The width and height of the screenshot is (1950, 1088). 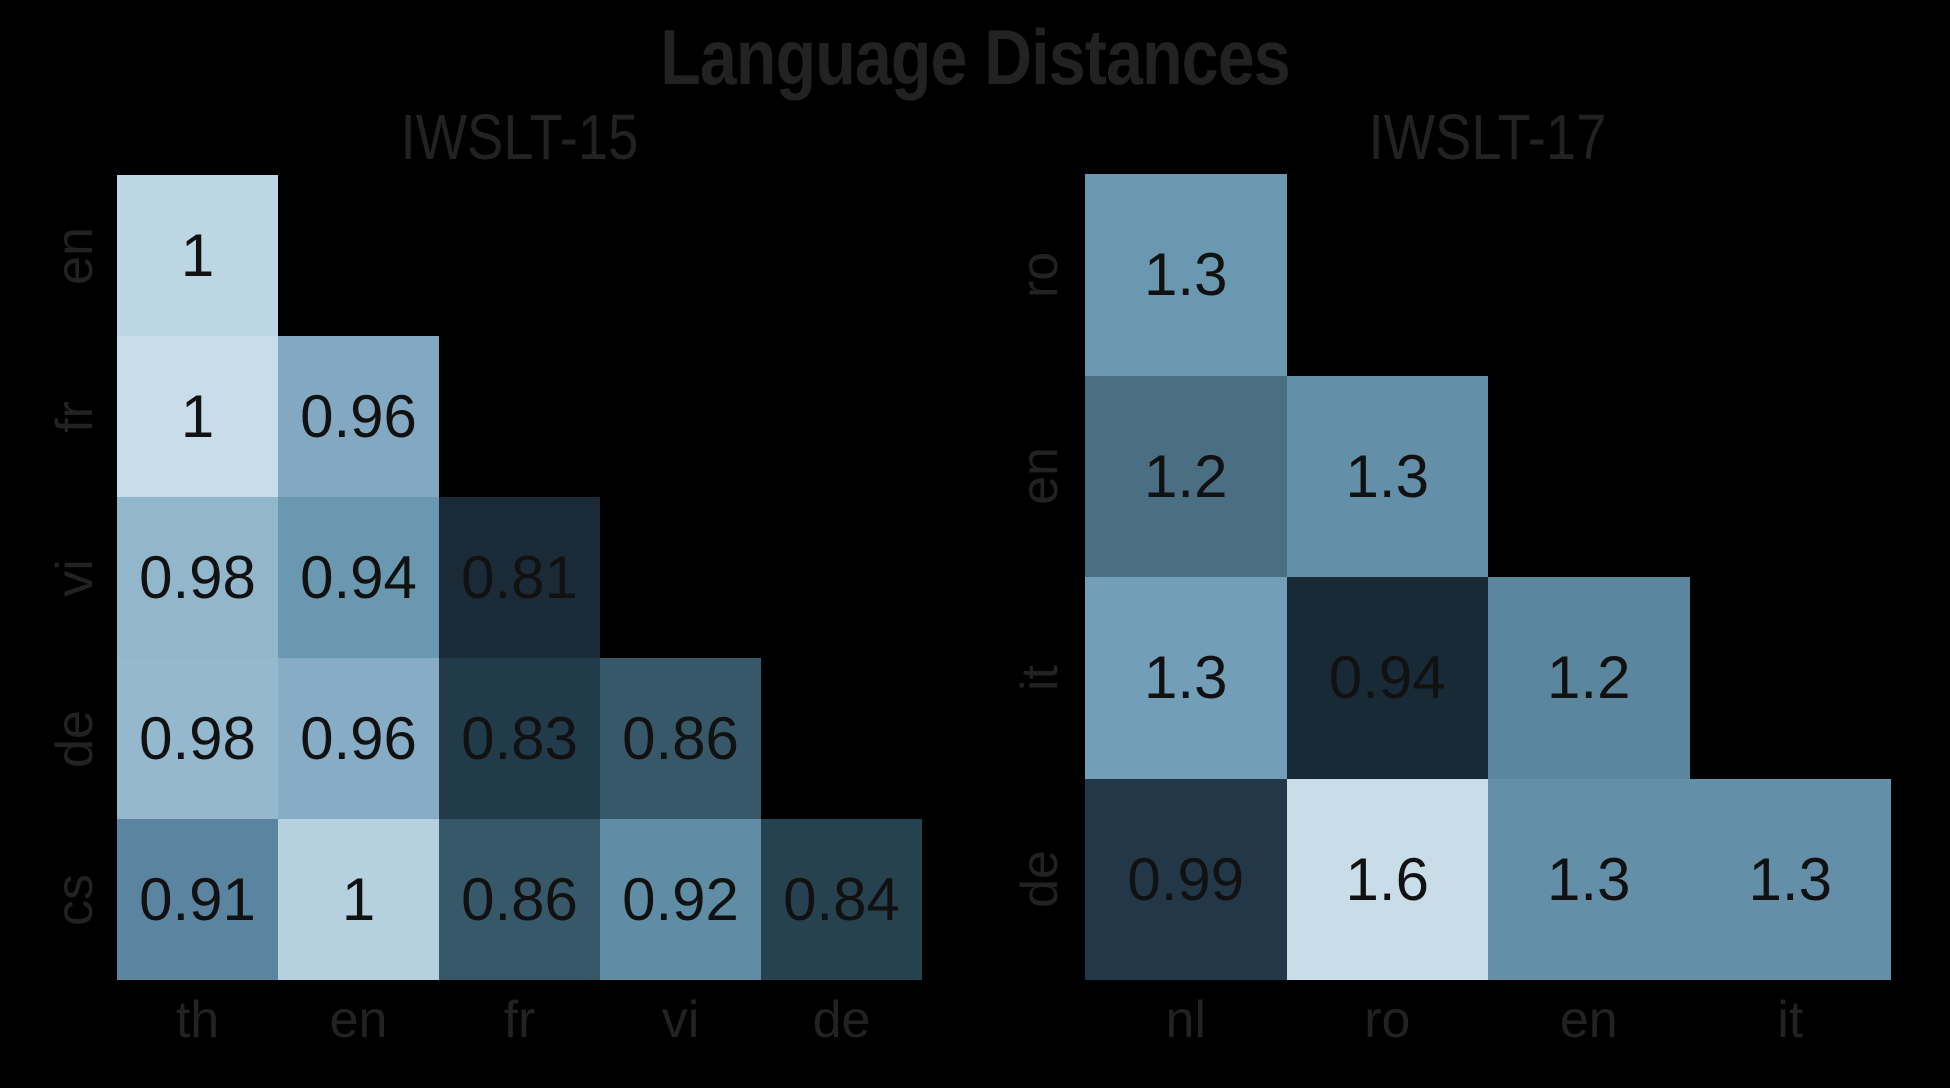 What do you see at coordinates (197, 1020) in the screenshot?
I see `x-tick-label: th` at bounding box center [197, 1020].